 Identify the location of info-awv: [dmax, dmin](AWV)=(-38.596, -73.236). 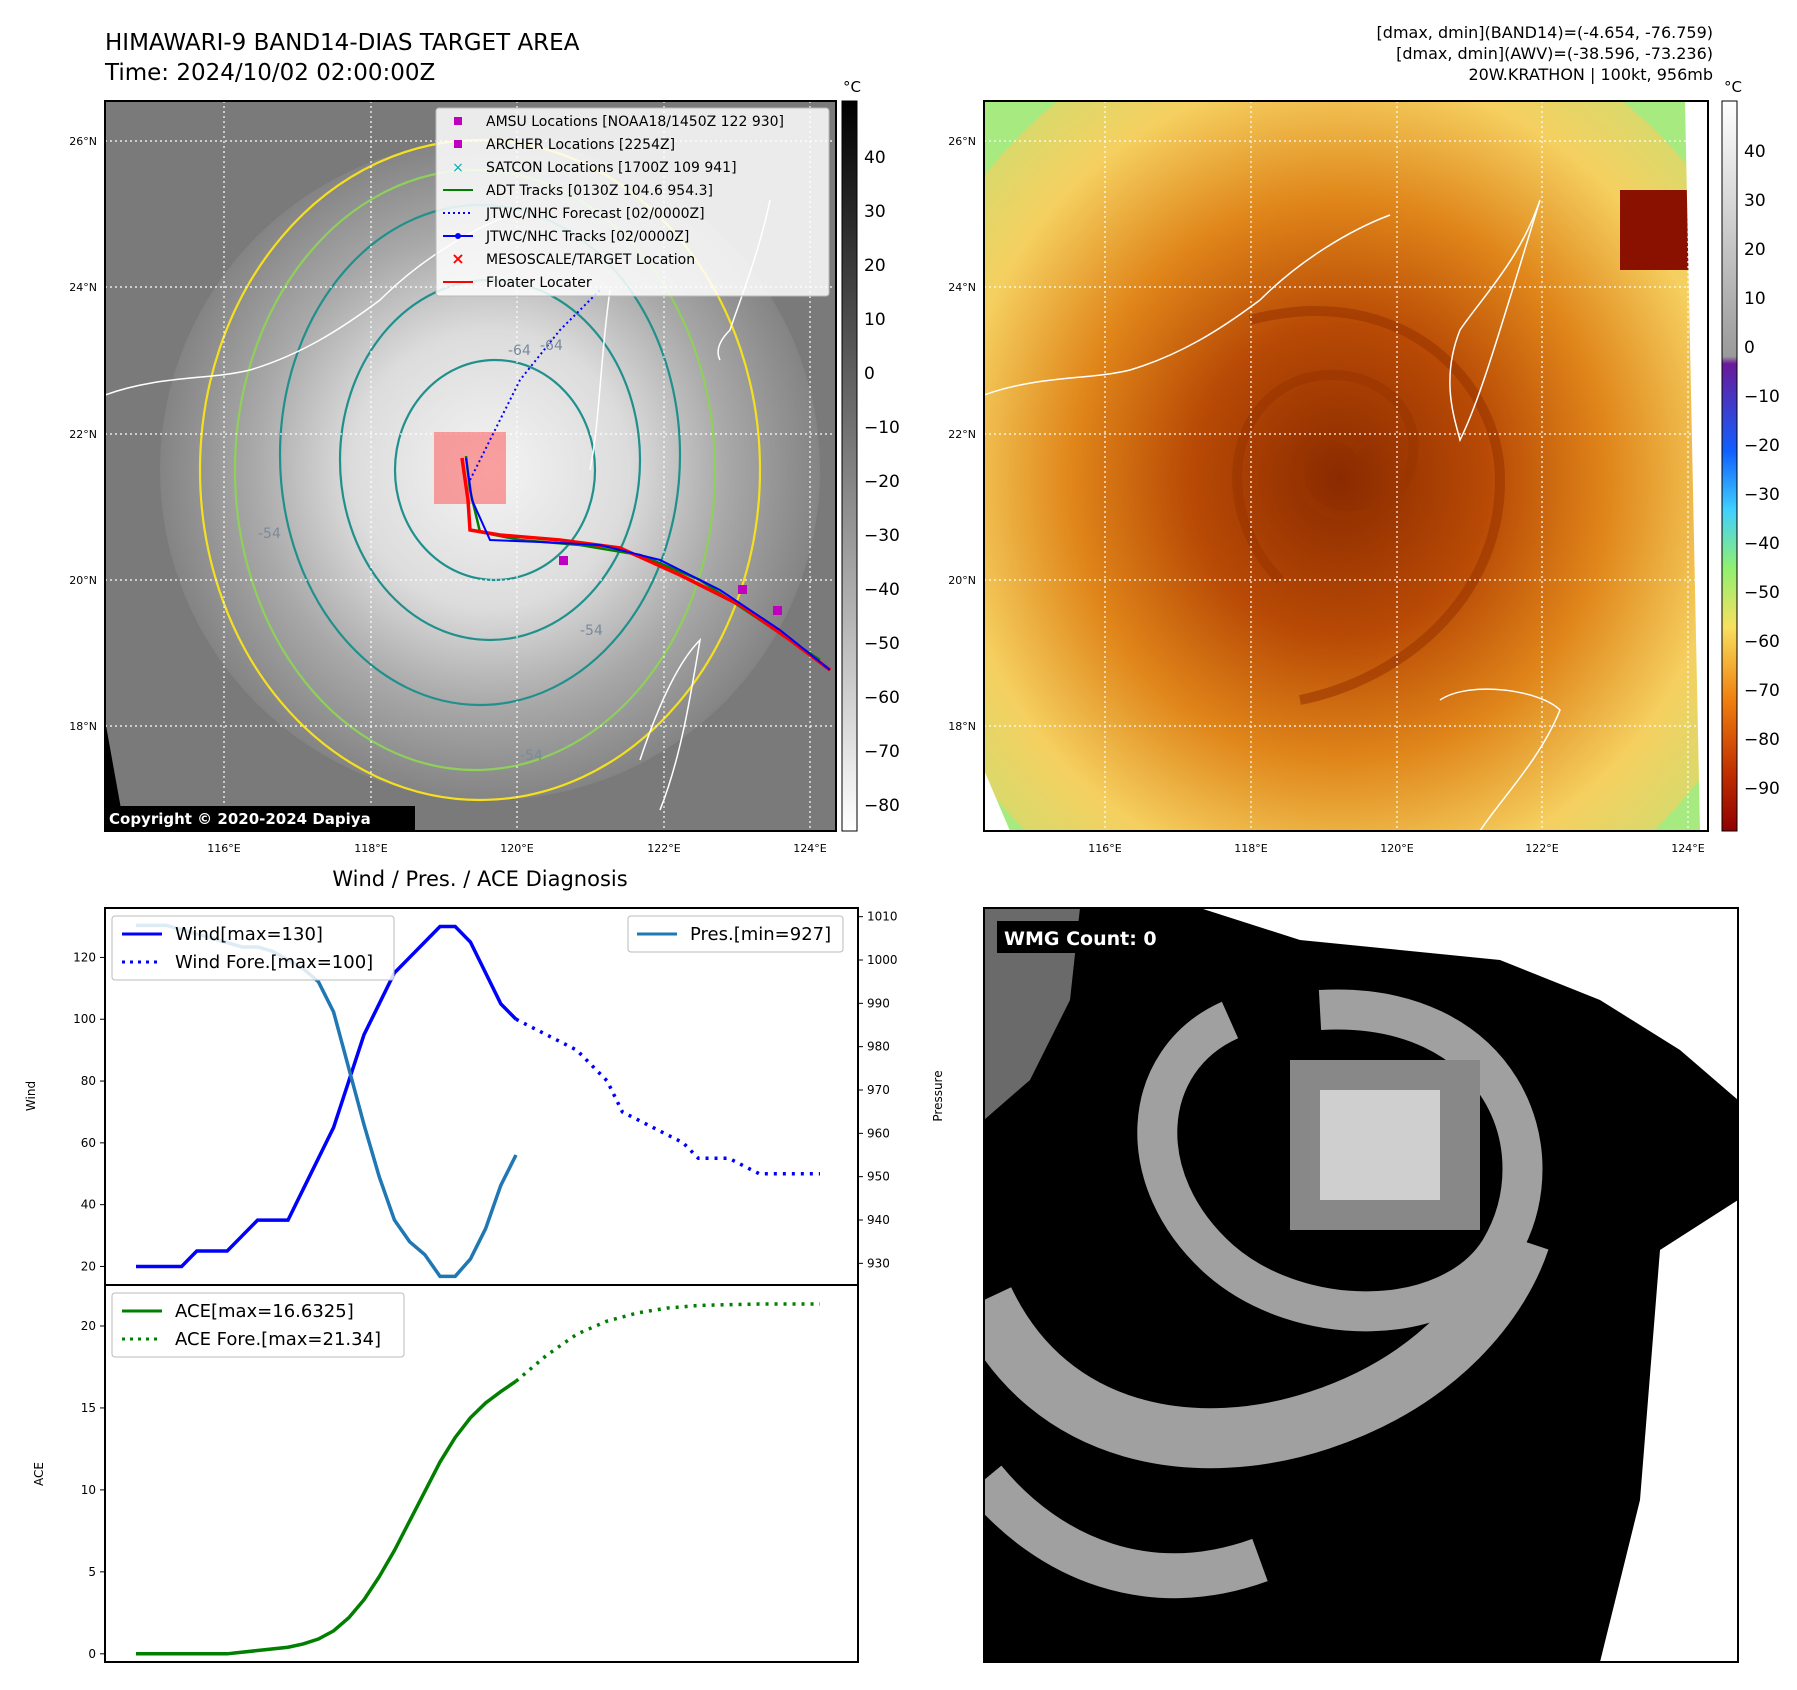
(1554, 53).